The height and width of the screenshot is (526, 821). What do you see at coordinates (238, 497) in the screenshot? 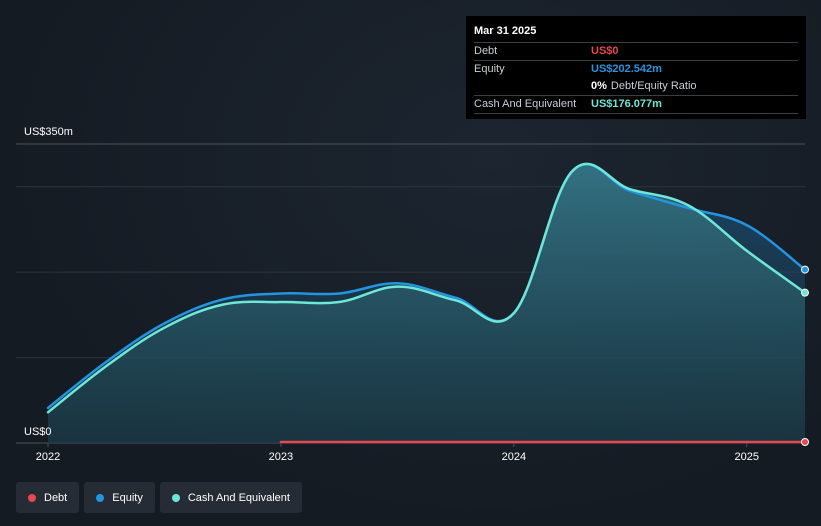
I see `legend-label-cash: Cash And Equivalent` at bounding box center [238, 497].